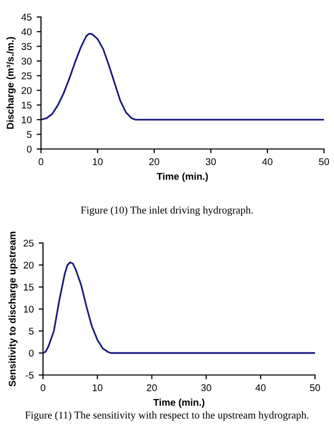 The height and width of the screenshot is (432, 334). Describe the element at coordinates (30, 375) in the screenshot. I see `y-tick-label: -5` at that location.